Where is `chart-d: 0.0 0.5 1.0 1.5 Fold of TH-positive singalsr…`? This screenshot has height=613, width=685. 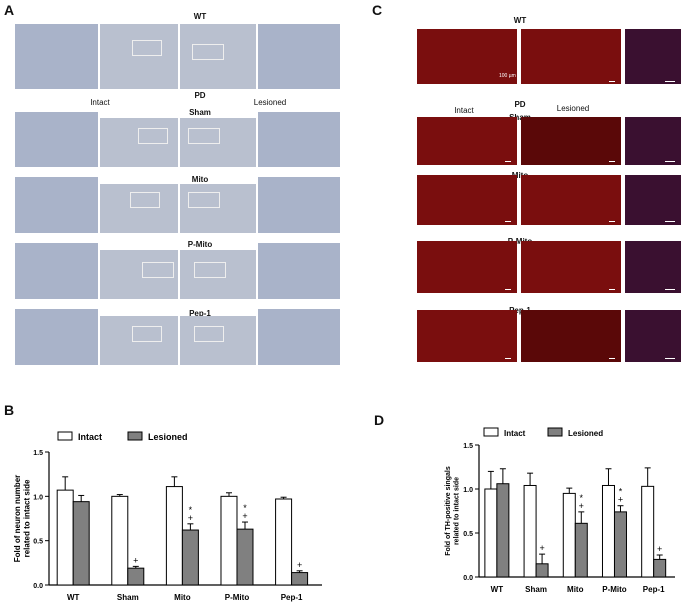
chart-d: 0.0 0.5 1.0 1.5 Fold of TH-positive singalsr… is located at coordinates (560, 510).